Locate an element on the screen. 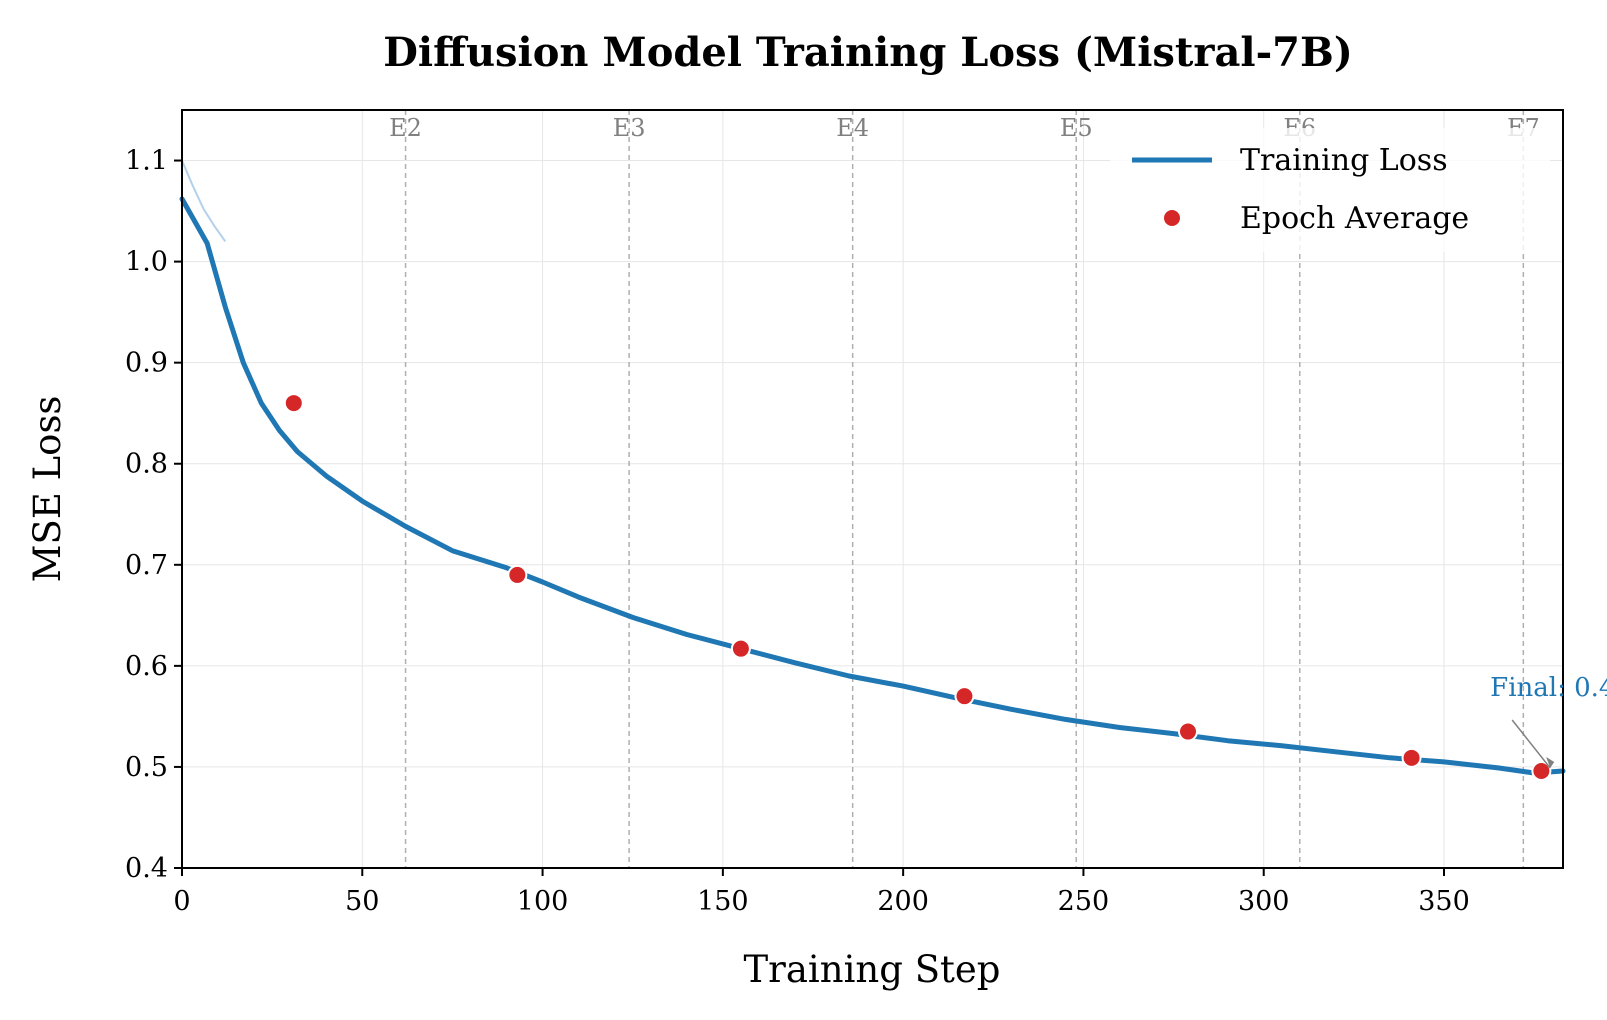 The height and width of the screenshot is (1020, 1607). y-tick-label: 0.4 is located at coordinates (146, 868).